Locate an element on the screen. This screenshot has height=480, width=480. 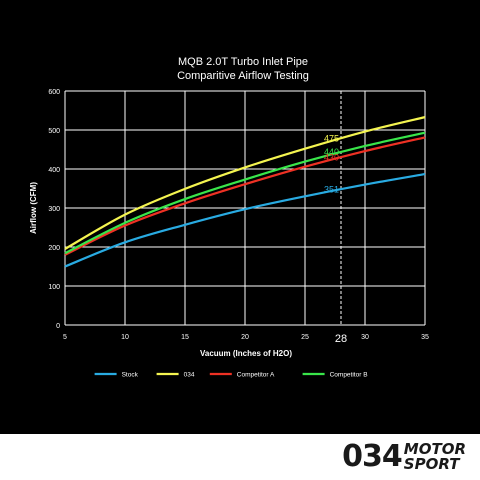
y-tick-label: 300 is located at coordinates (54, 209).